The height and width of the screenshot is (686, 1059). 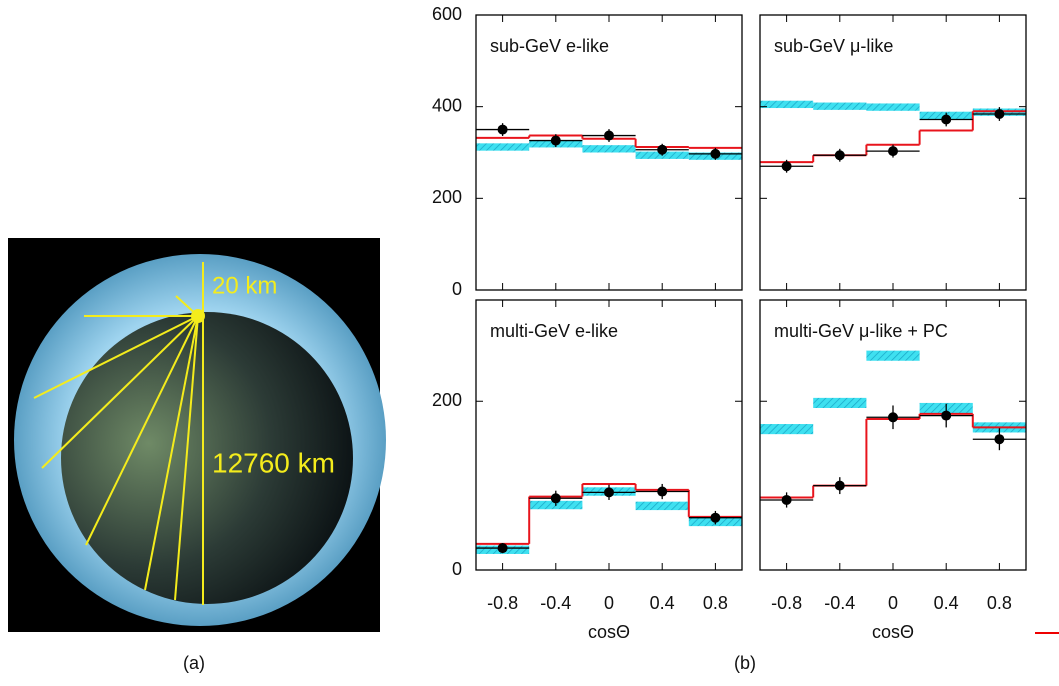 I want to click on panel-title: multi-GeV e-like, so click(x=554, y=331).